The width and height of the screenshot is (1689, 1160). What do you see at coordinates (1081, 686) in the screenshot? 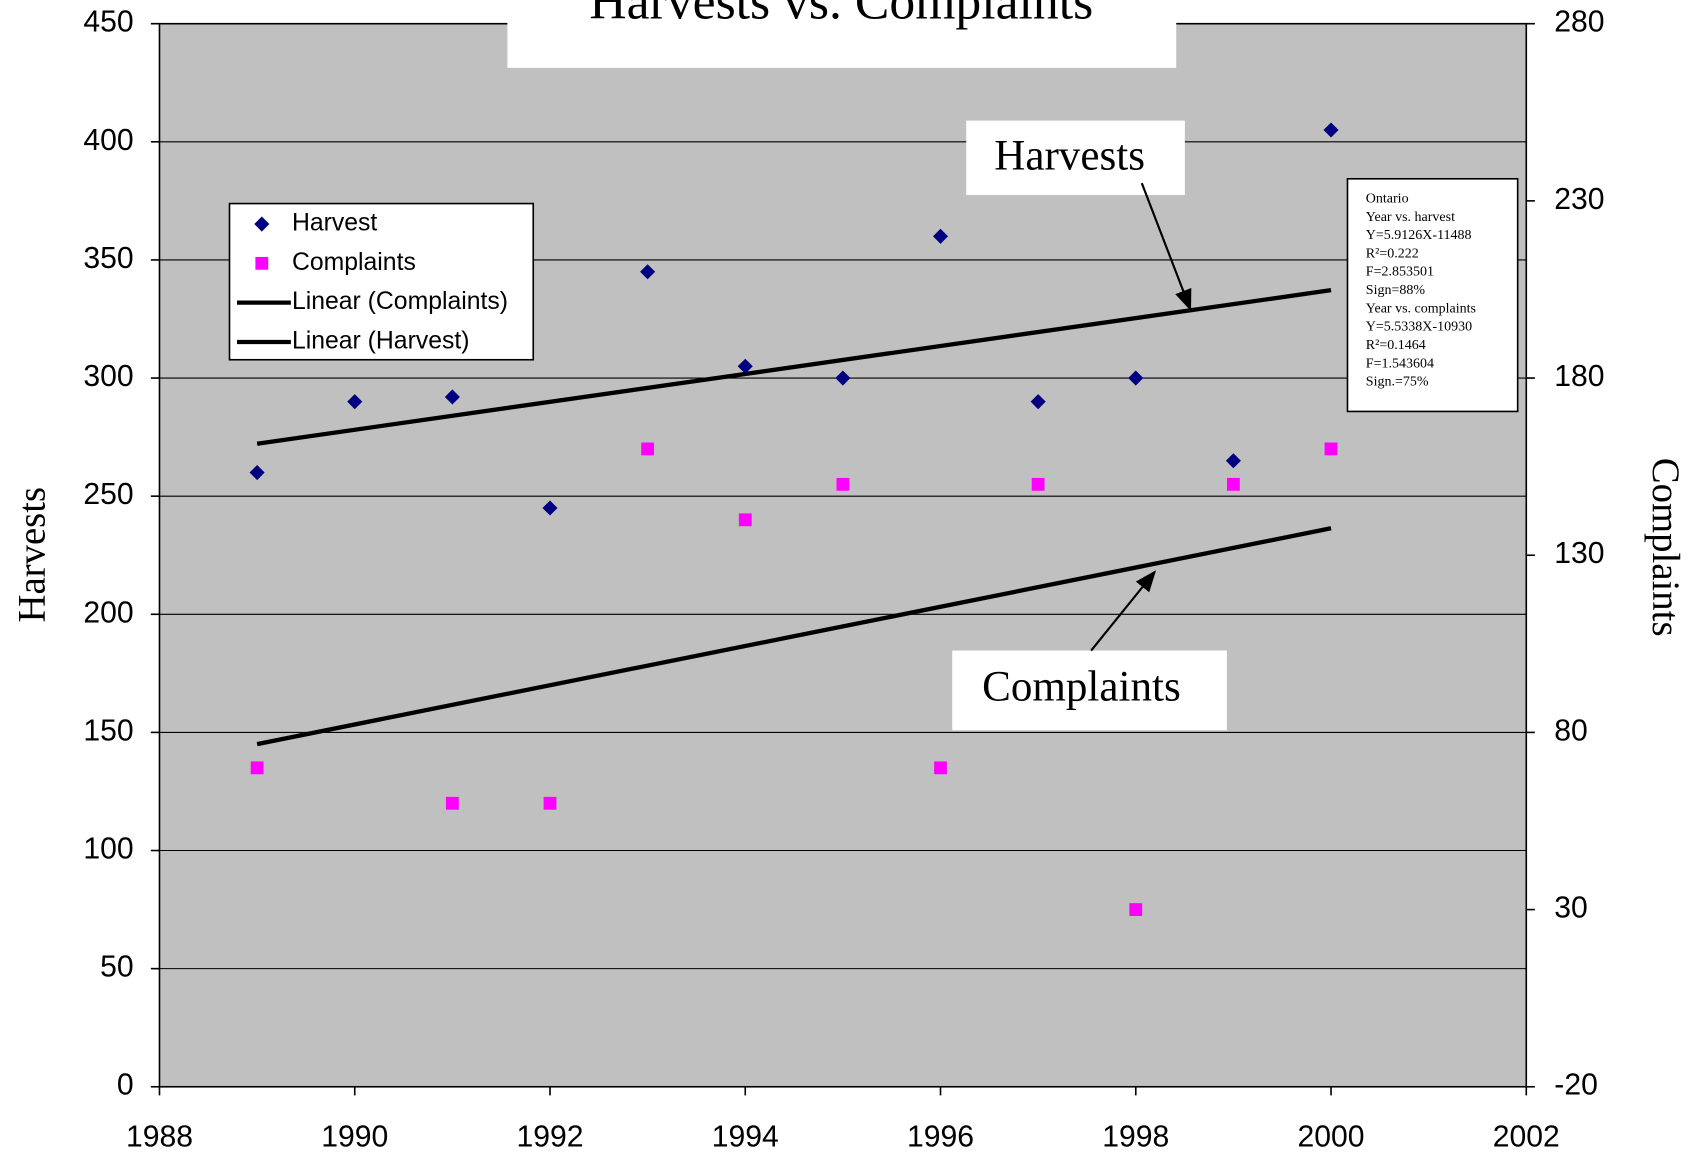
I see `annotation: Complaints` at bounding box center [1081, 686].